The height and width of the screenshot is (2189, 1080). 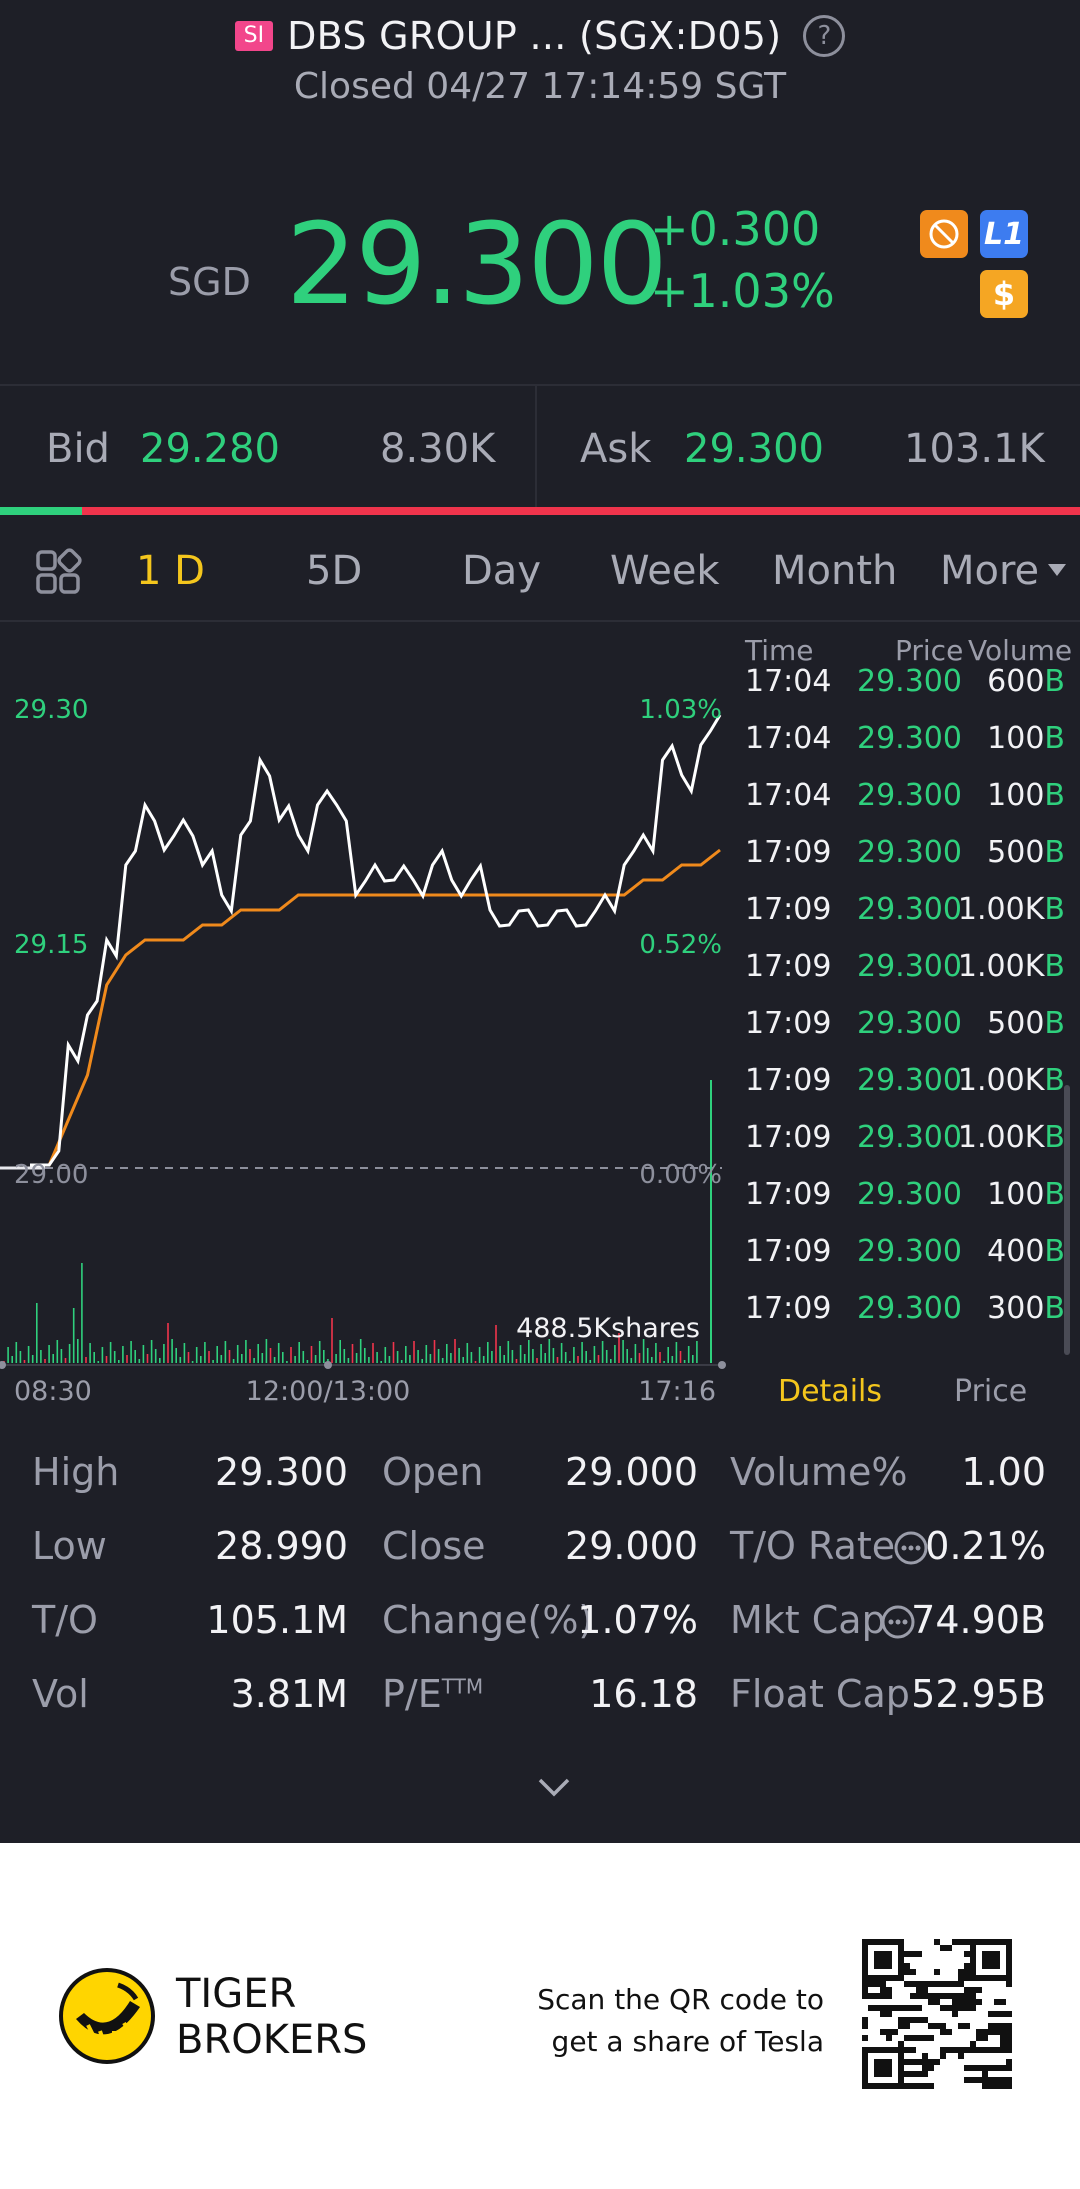 What do you see at coordinates (1057, 572) in the screenshot?
I see `chevron-down-icon` at bounding box center [1057, 572].